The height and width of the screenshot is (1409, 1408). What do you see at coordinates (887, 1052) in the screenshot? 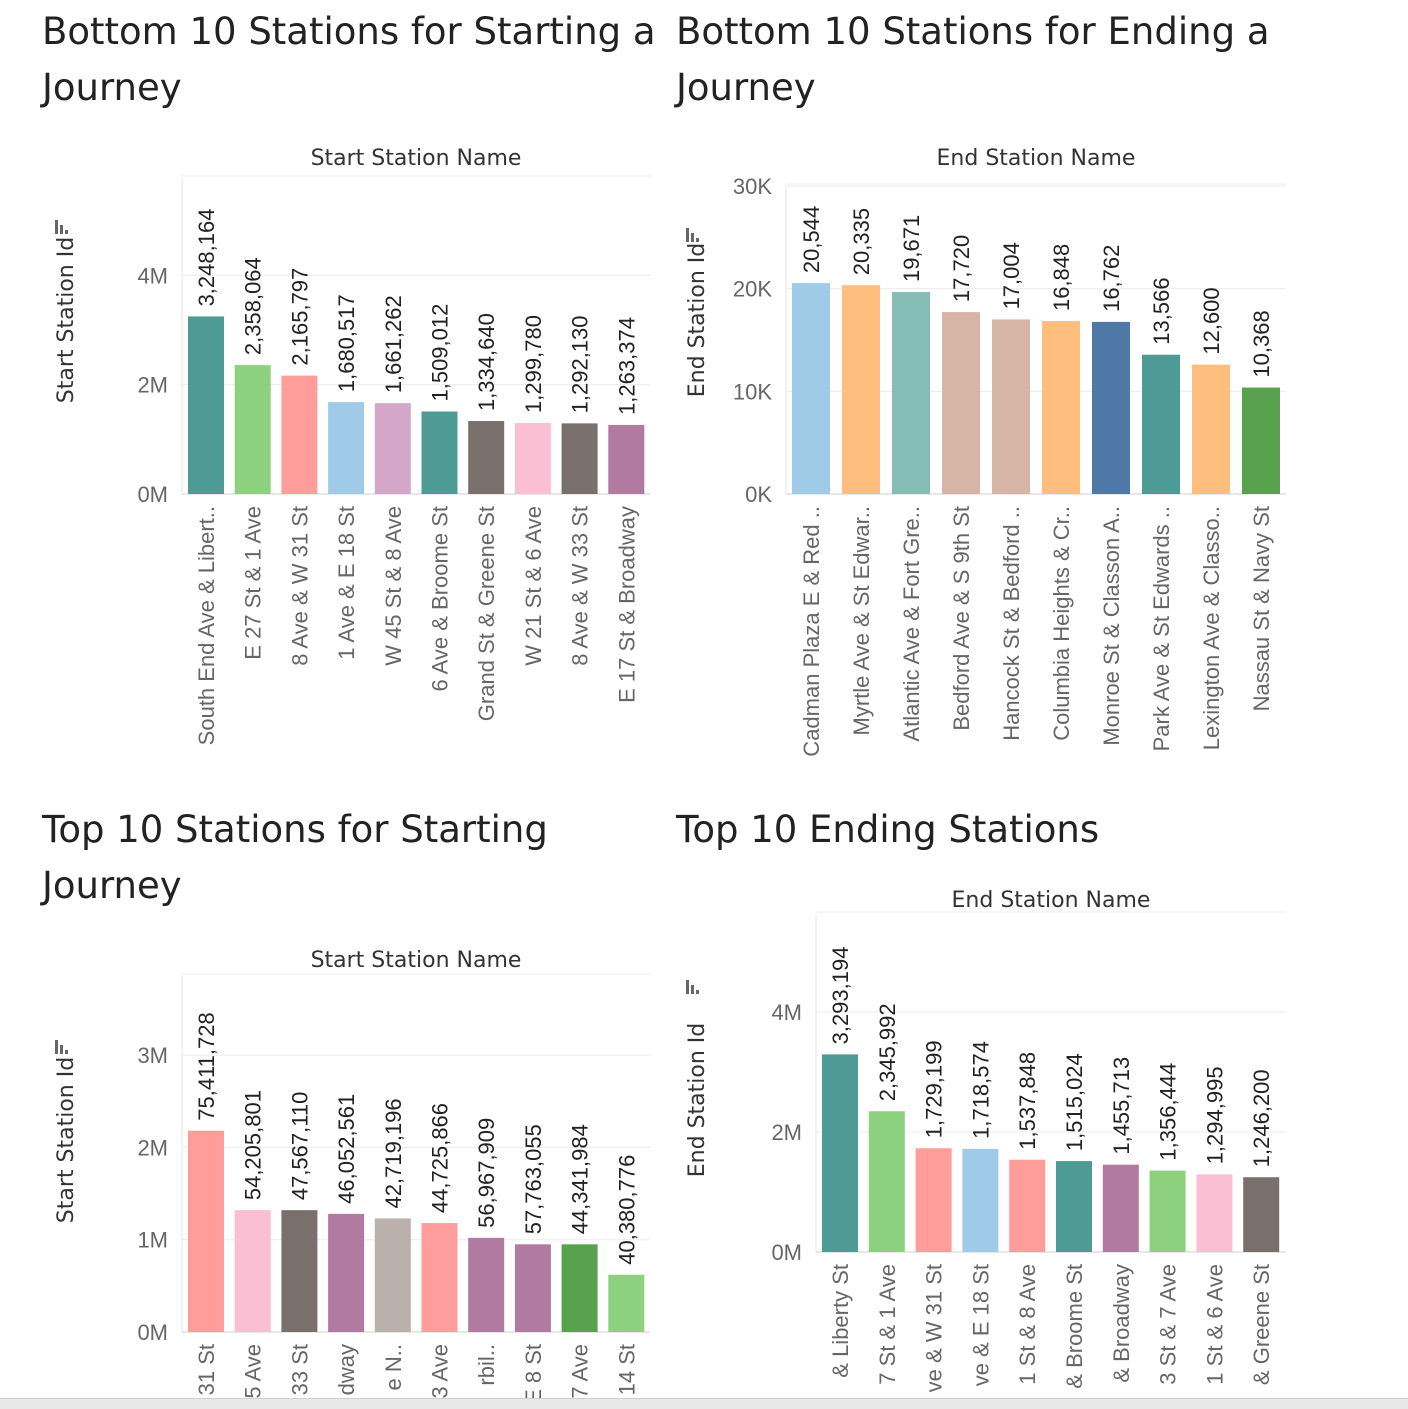
I see `data-label: 2,345,992` at bounding box center [887, 1052].